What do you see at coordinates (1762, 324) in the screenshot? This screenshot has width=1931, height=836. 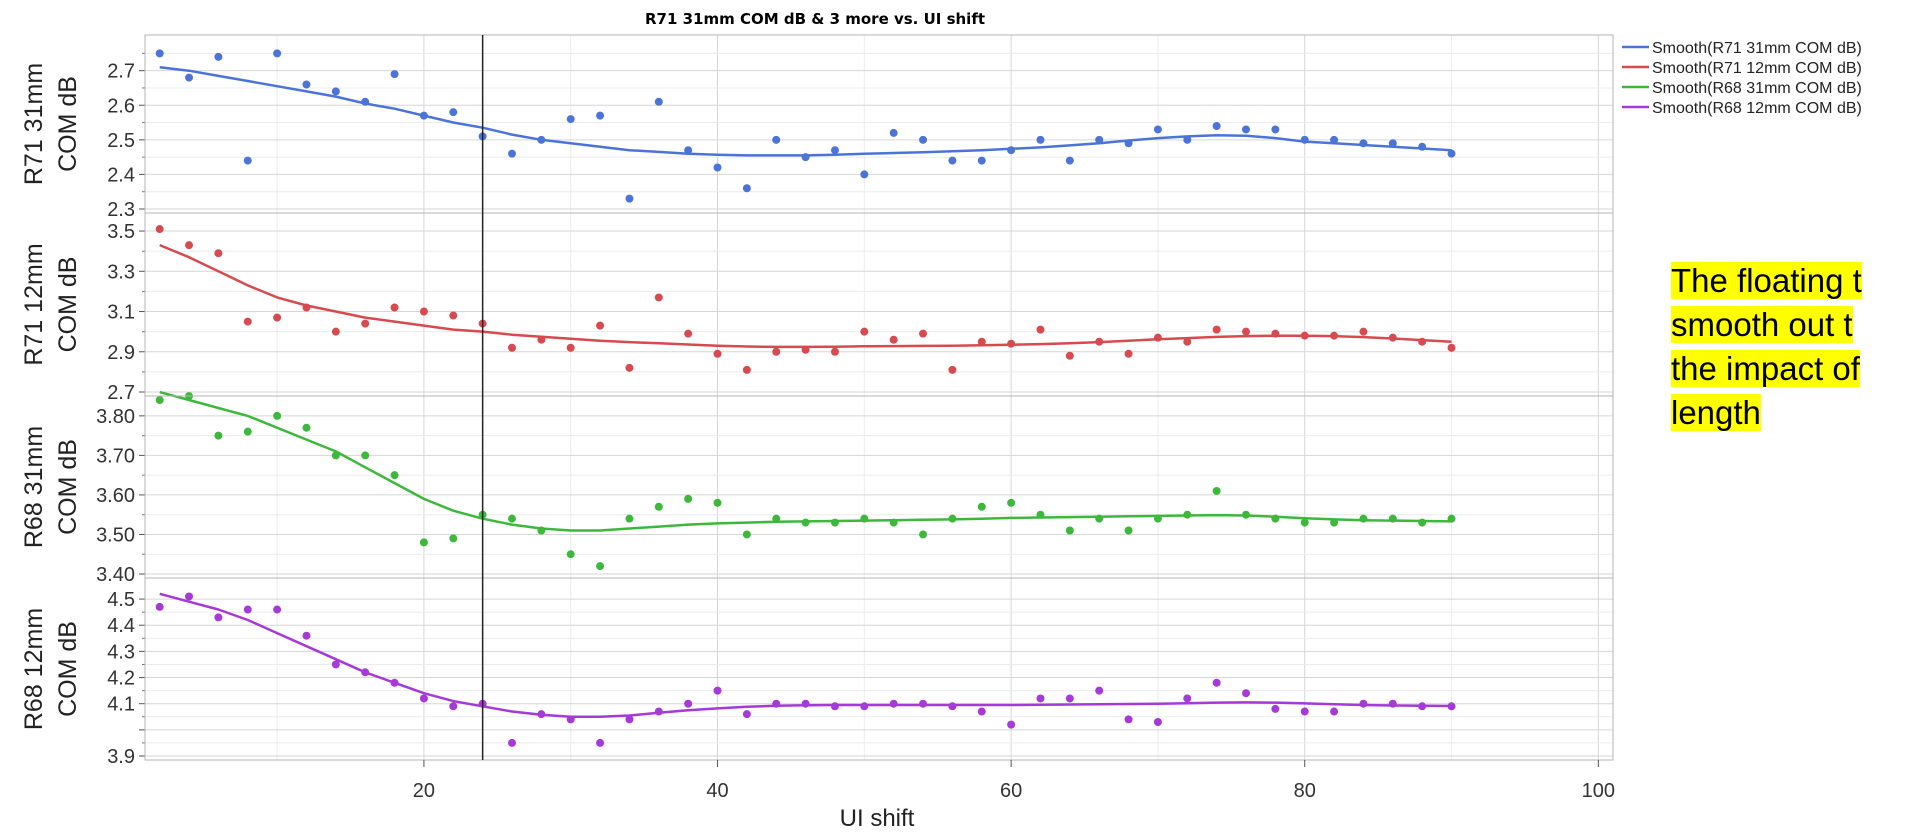 I see `note-line: smooth out t` at bounding box center [1762, 324].